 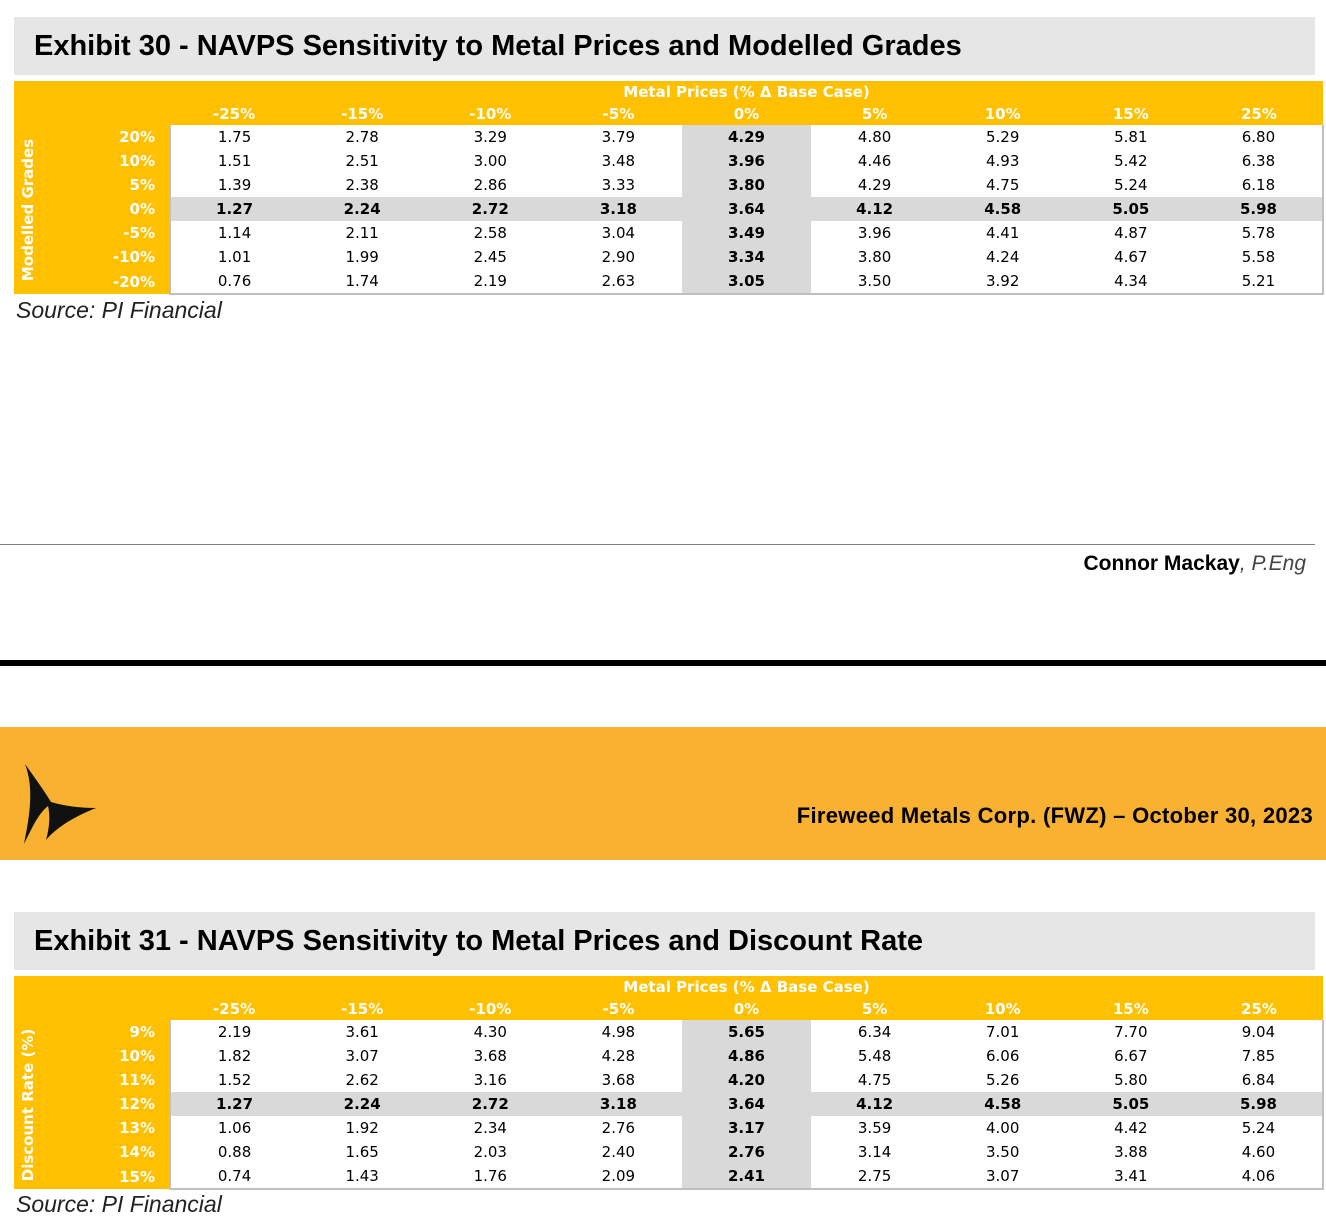 I want to click on row-header: 10%, so click(x=106, y=161).